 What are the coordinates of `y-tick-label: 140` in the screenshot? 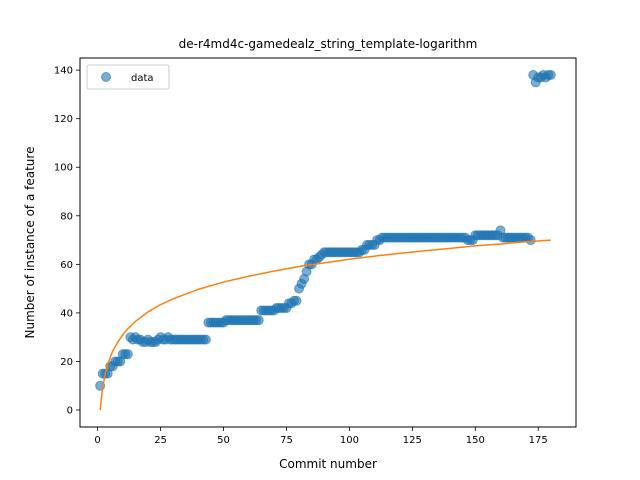 It's located at (63, 71).